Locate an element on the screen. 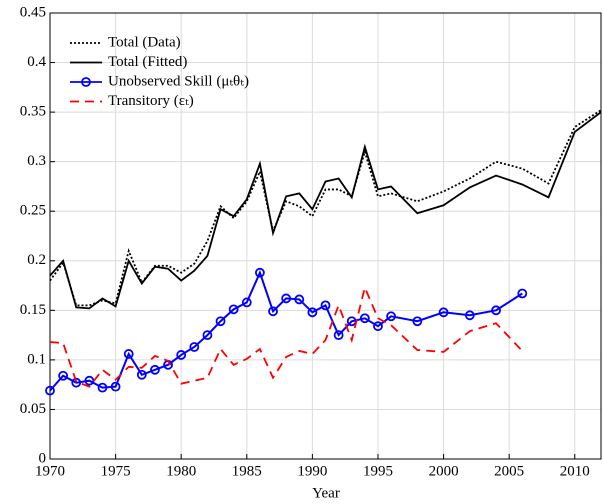  x-tick-label: 1985 is located at coordinates (247, 471).